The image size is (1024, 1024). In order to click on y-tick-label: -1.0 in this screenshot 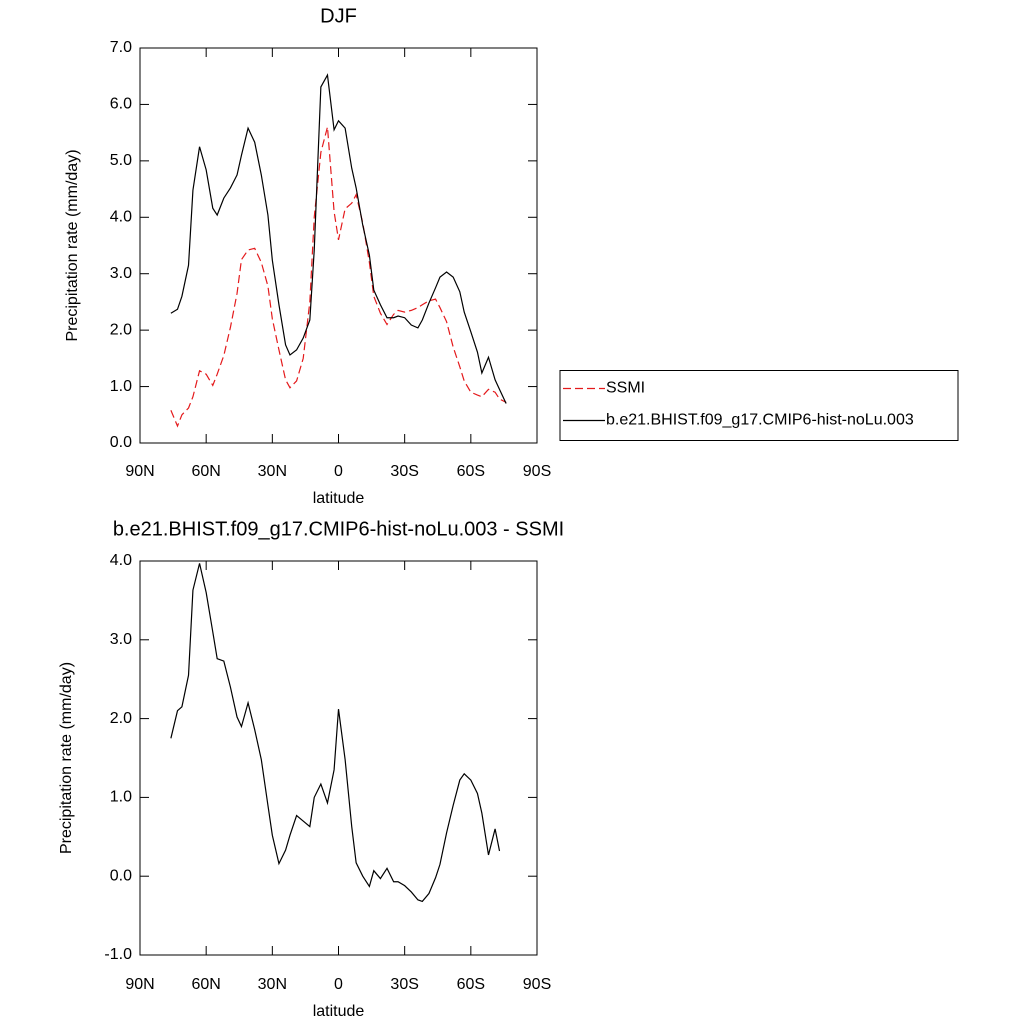, I will do `click(118, 954)`.